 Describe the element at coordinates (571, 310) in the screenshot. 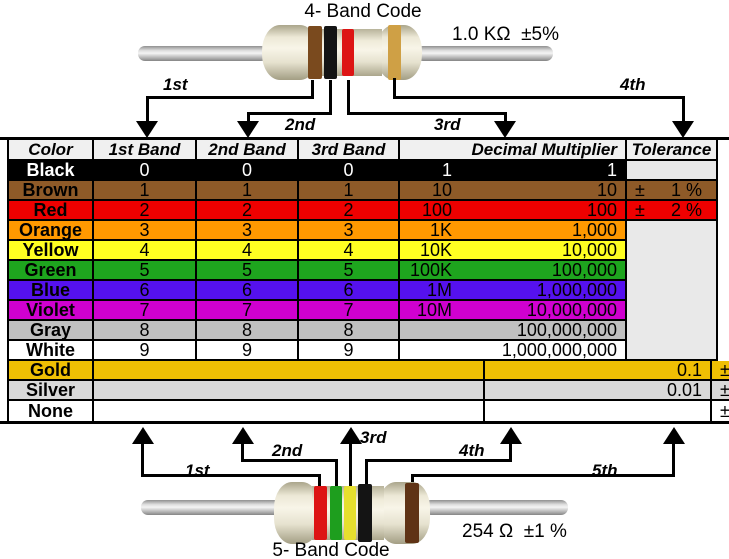

I see `multiplier-full: 10,000,000` at that location.